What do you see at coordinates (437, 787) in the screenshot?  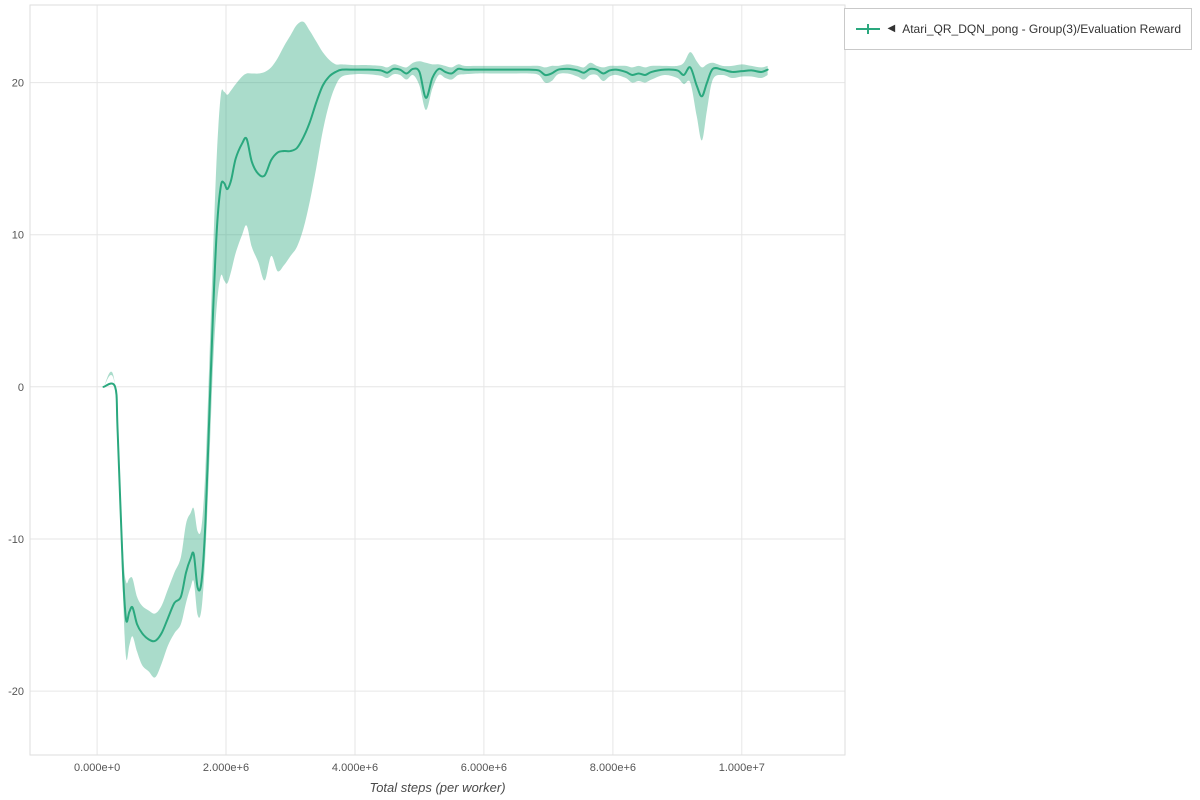 I see `x-axis-title: Total steps (per worker)` at bounding box center [437, 787].